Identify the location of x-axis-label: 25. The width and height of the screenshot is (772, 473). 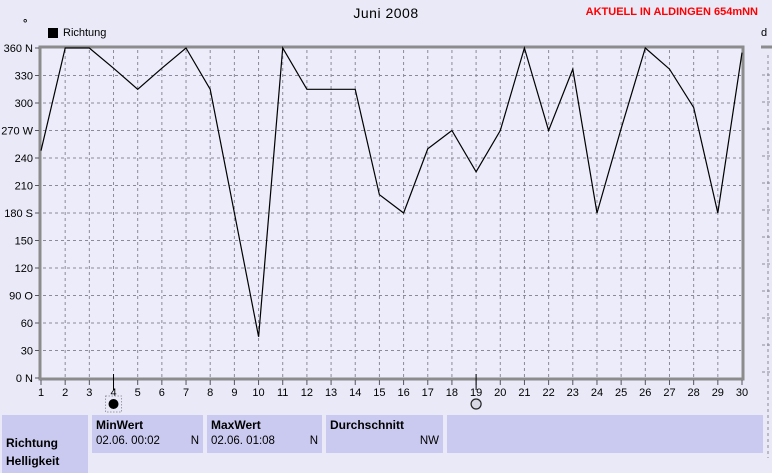
(621, 393).